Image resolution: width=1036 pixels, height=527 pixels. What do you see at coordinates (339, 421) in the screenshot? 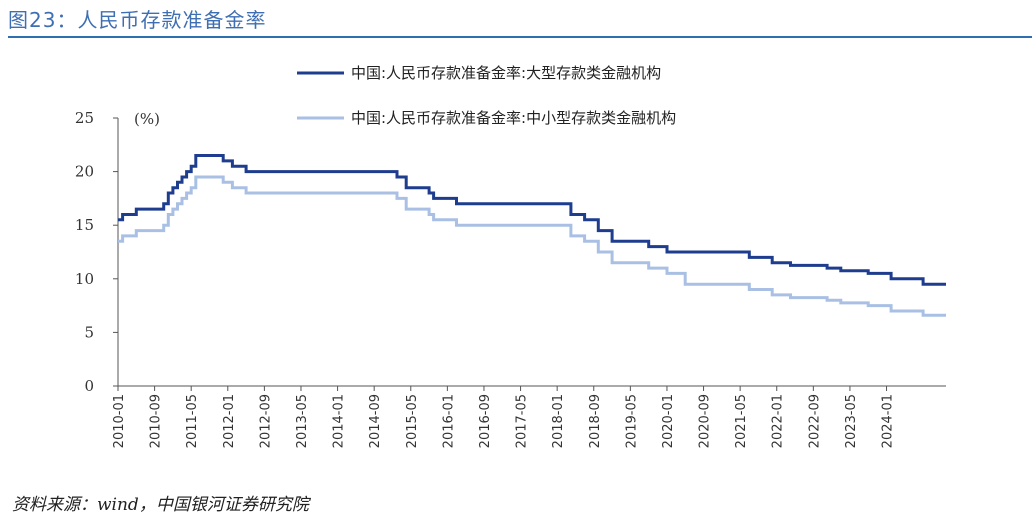
I see `x-tick-label: 2014-01` at bounding box center [339, 421].